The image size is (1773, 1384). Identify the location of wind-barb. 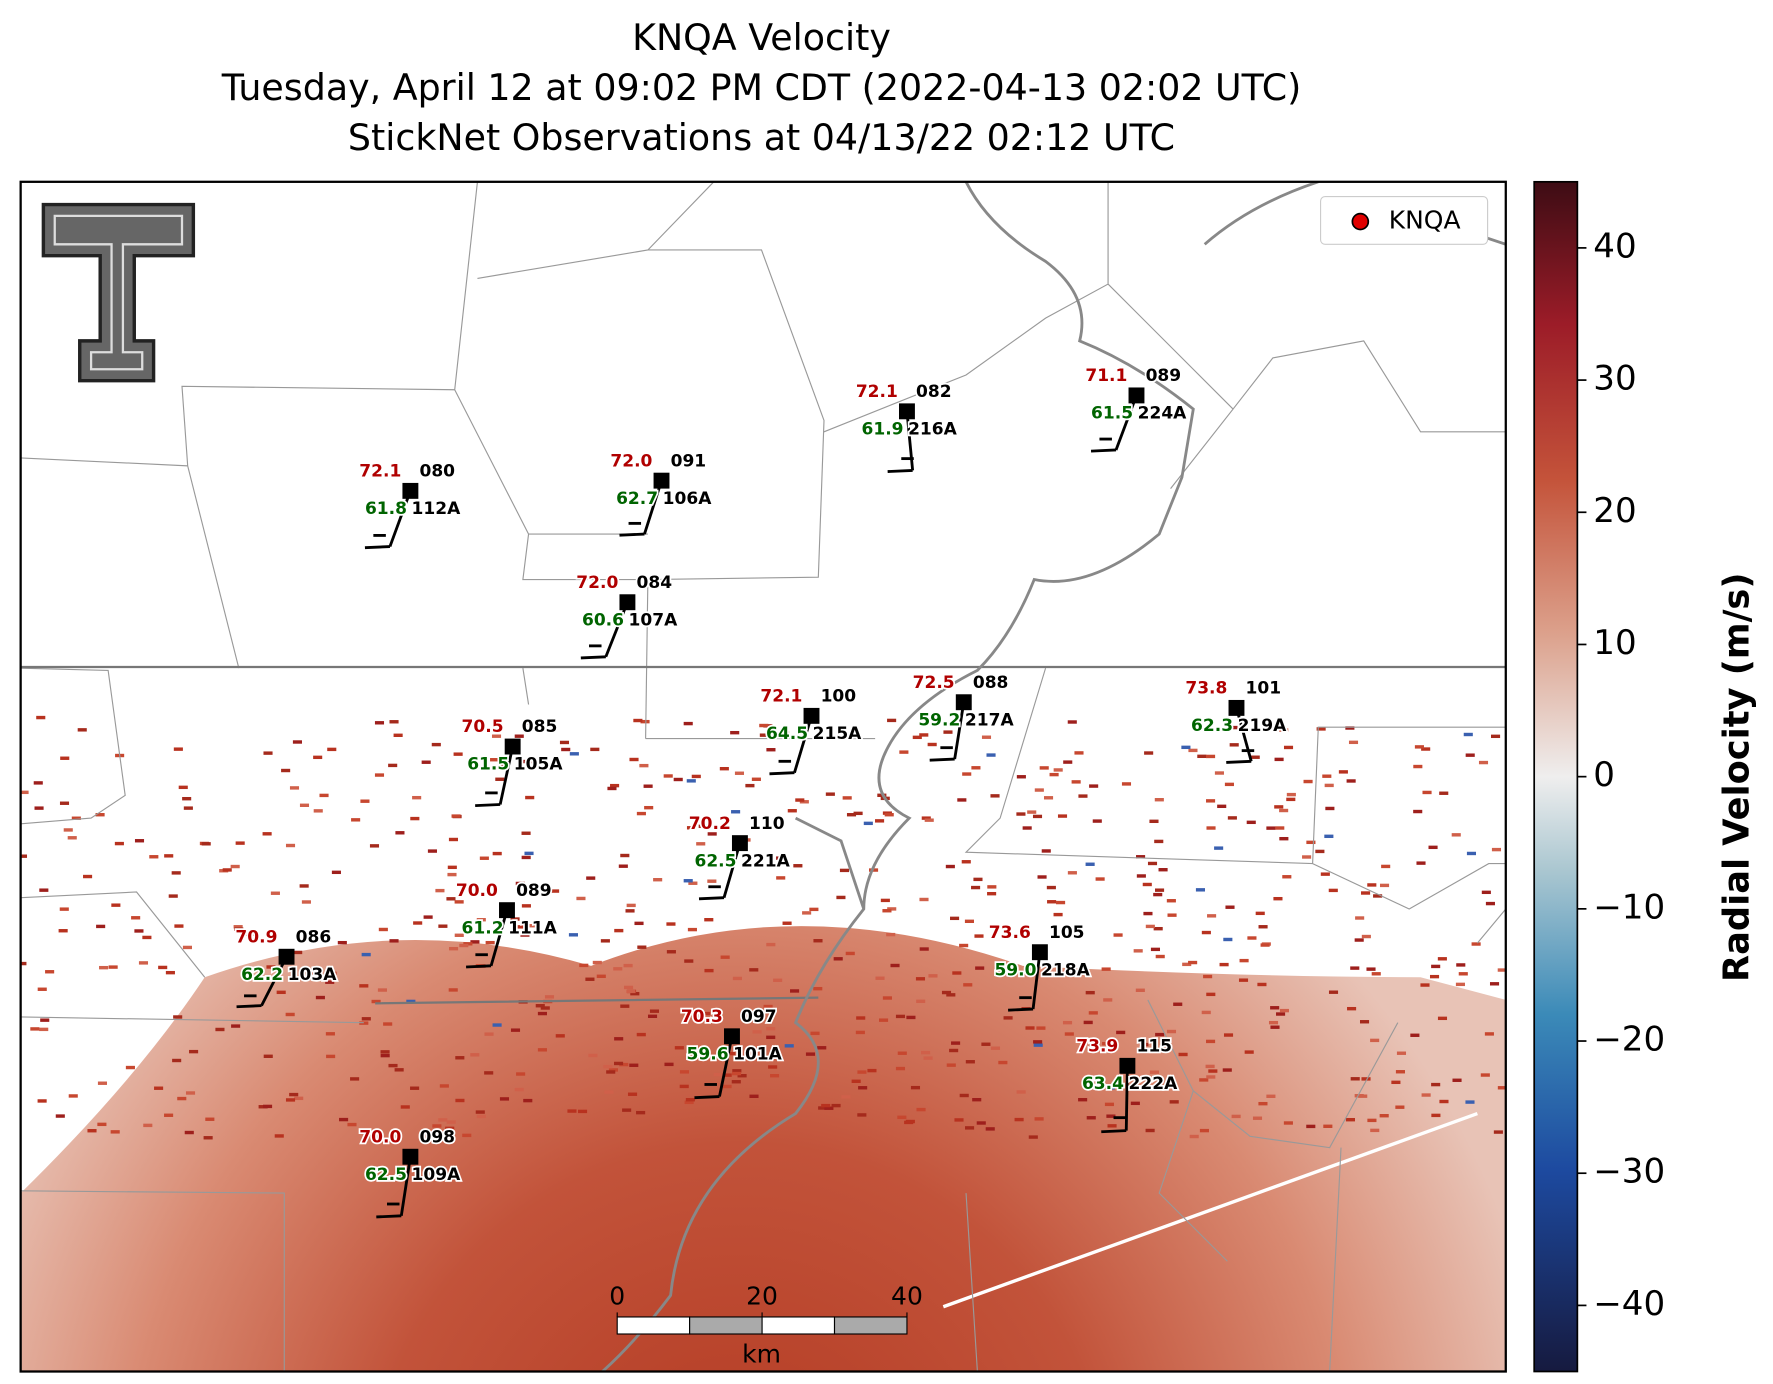
(1103, 450).